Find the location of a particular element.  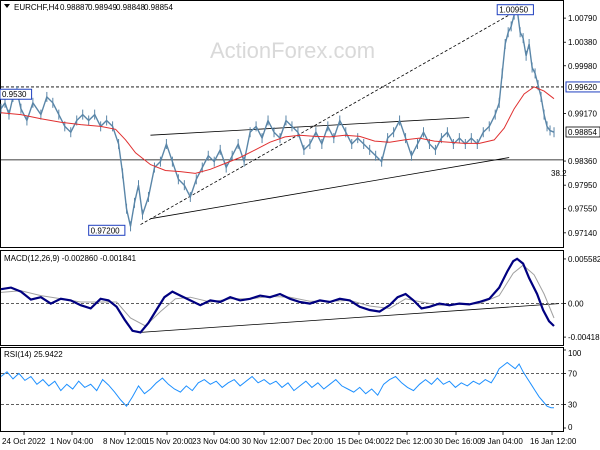

current-price-label: 0.98854 is located at coordinates (582, 132).